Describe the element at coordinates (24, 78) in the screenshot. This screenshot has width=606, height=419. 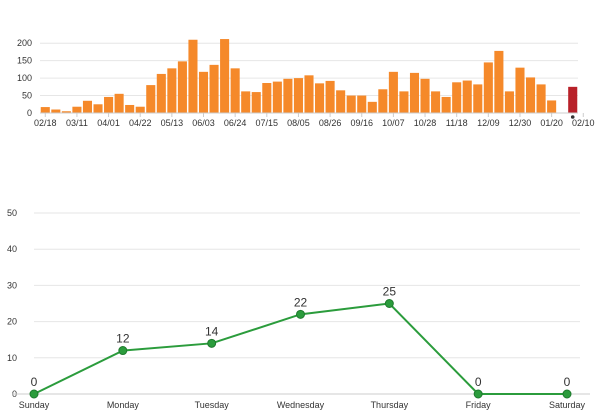
I see `y-tick-label: 100` at that location.